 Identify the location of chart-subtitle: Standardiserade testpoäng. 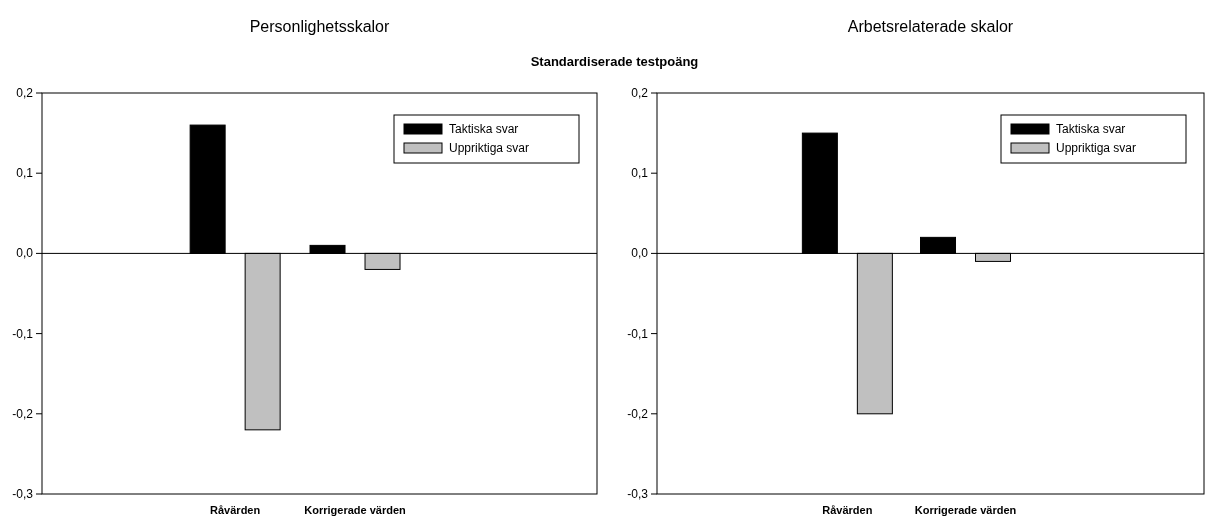
(614, 61).